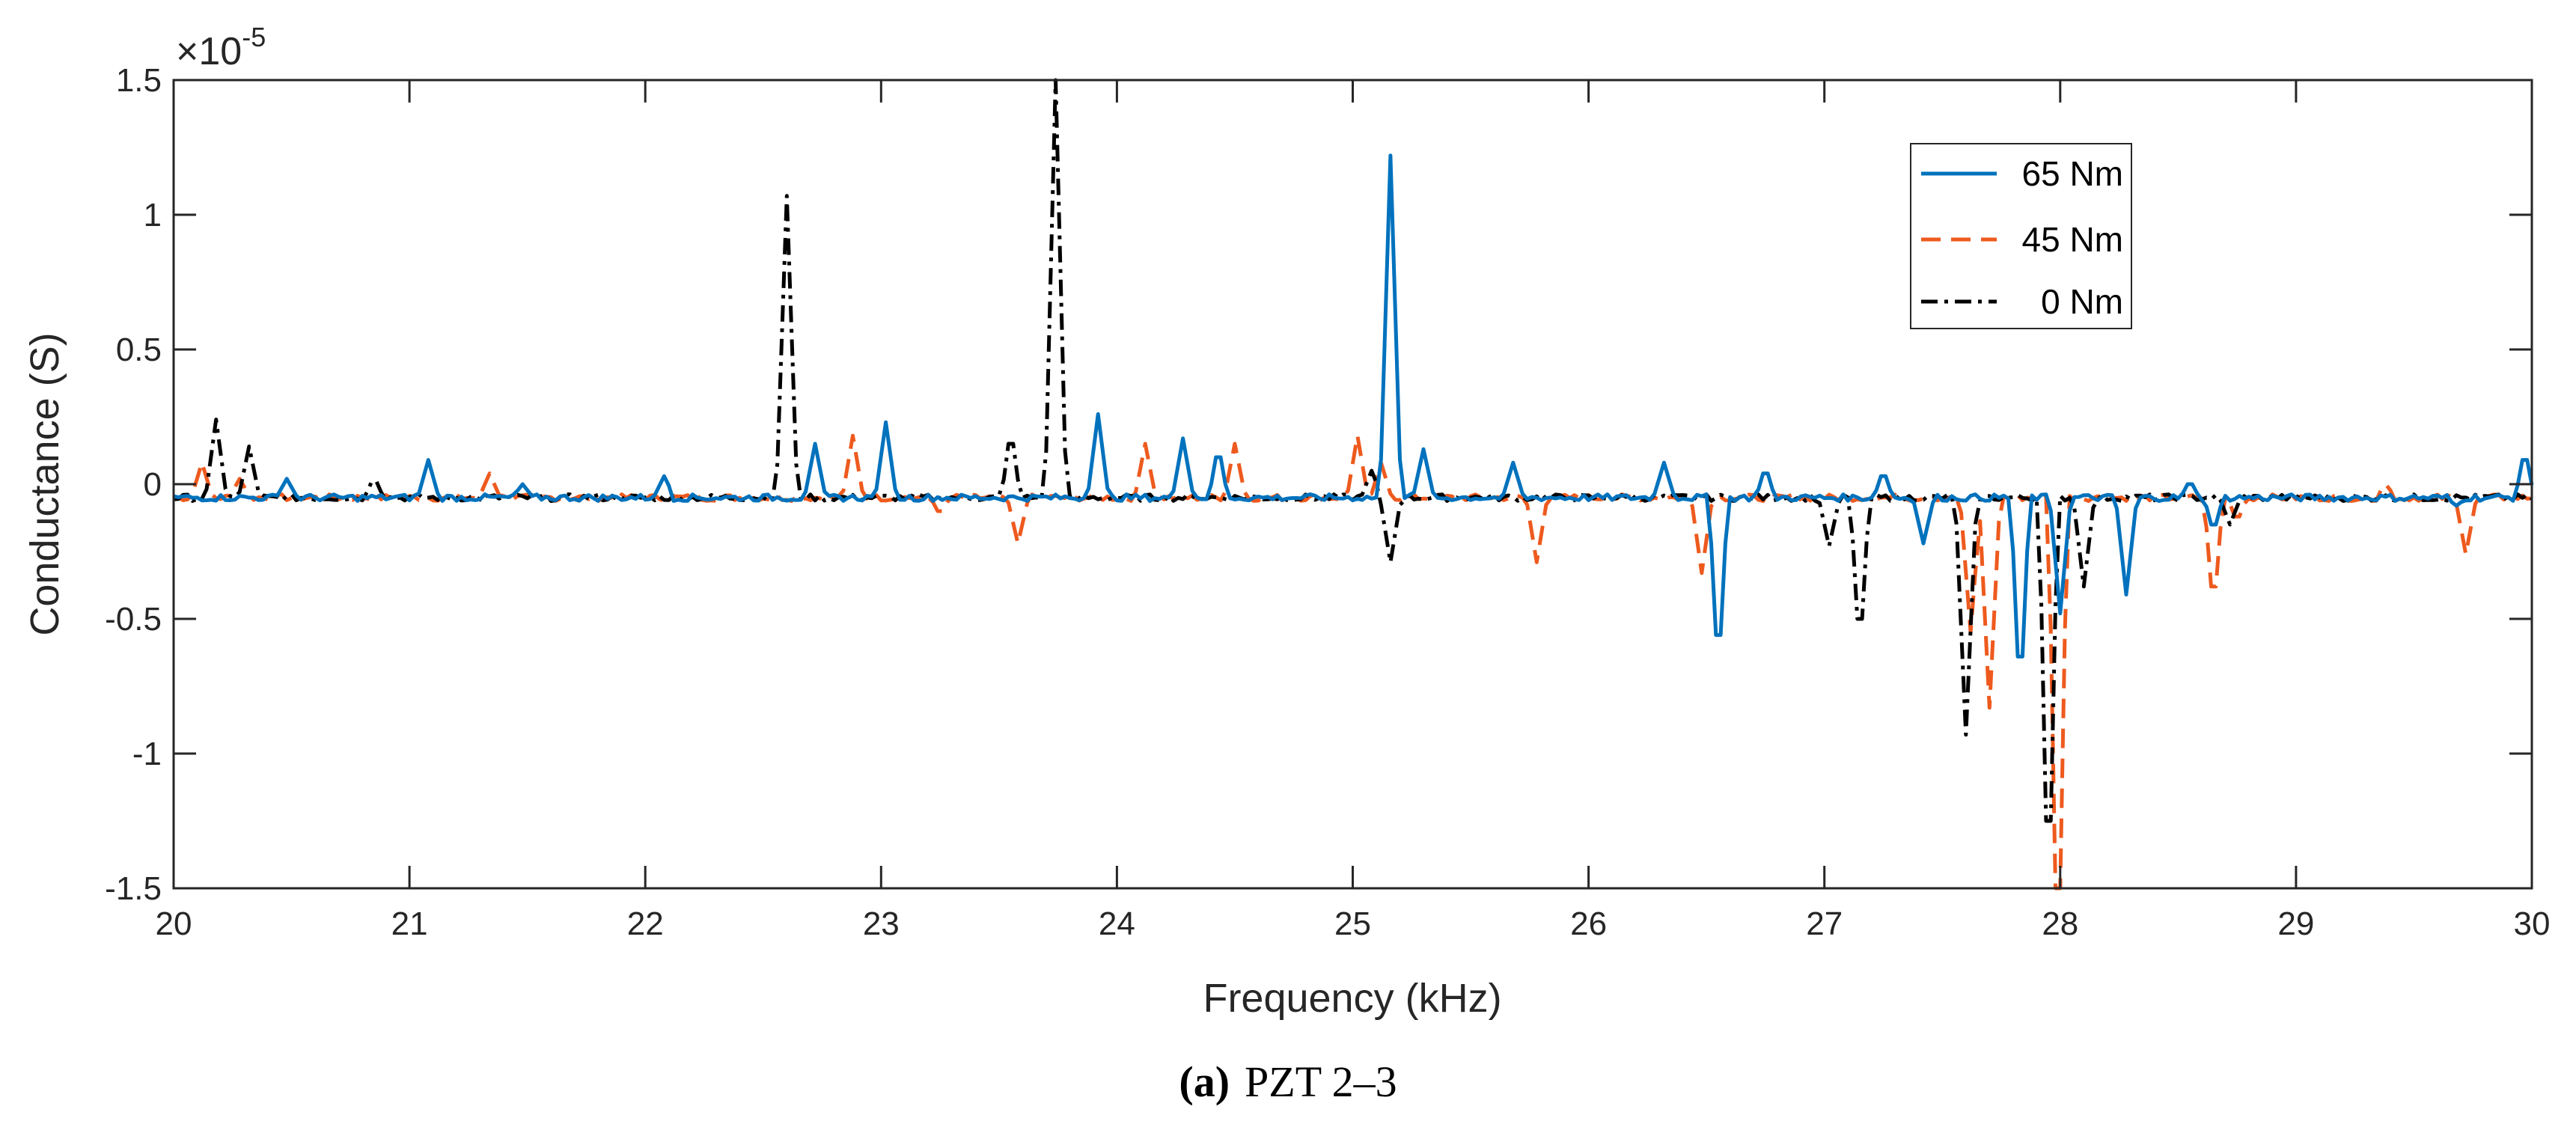 The image size is (2576, 1124). I want to click on x-tick-label: 30, so click(2532, 923).